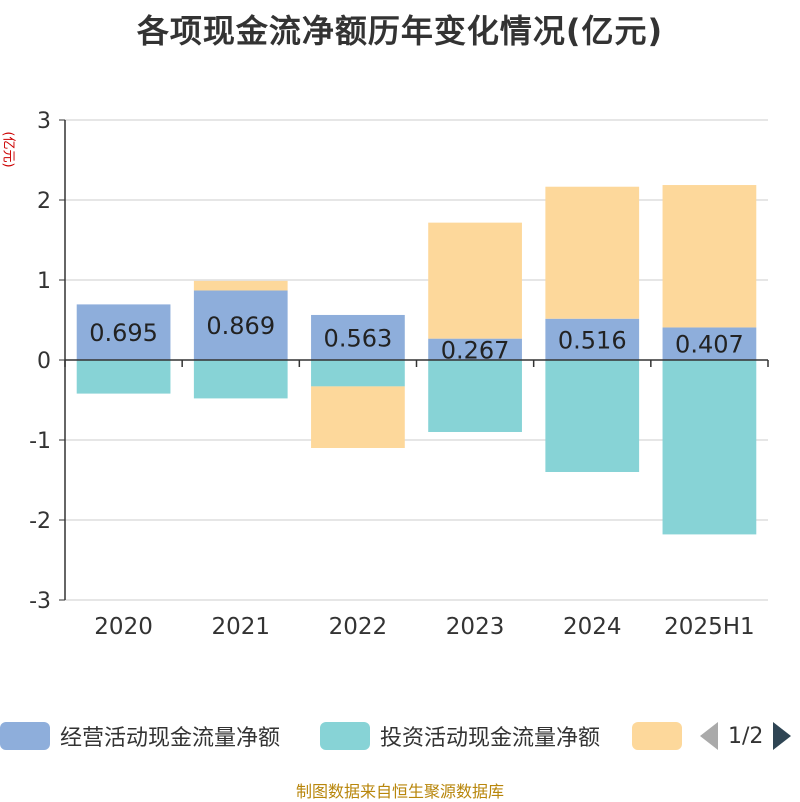 Image resolution: width=800 pixels, height=802 pixels. I want to click on next-page-icon, so click(782, 736).